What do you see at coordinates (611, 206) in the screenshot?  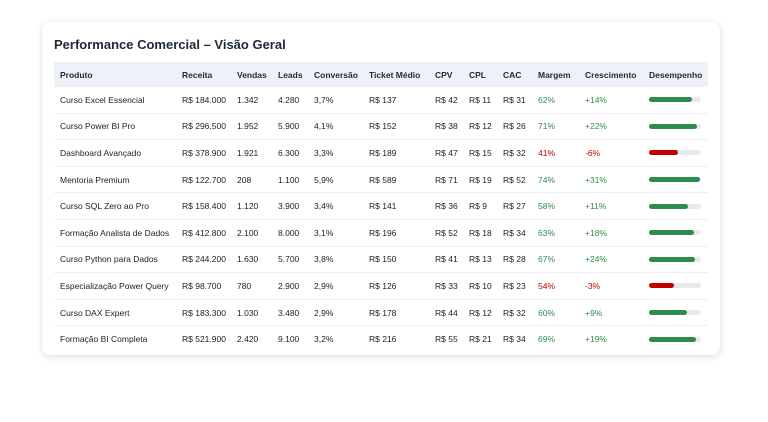 I see `cell-crescimento: +11%` at bounding box center [611, 206].